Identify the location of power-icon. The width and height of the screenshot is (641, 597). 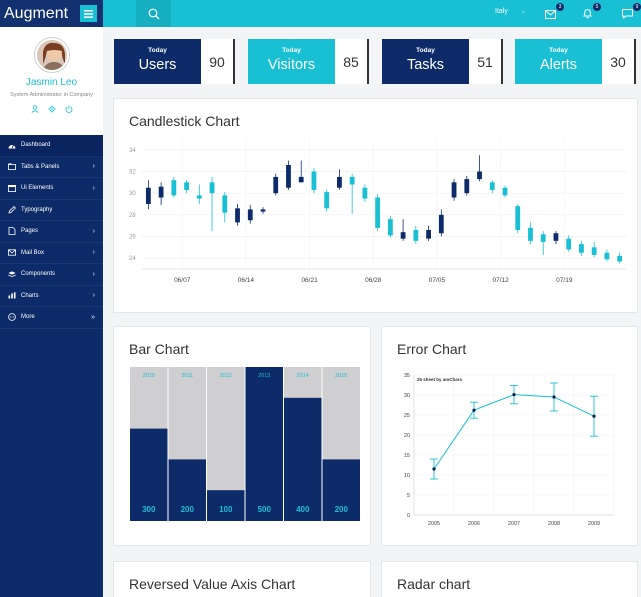
(69, 109).